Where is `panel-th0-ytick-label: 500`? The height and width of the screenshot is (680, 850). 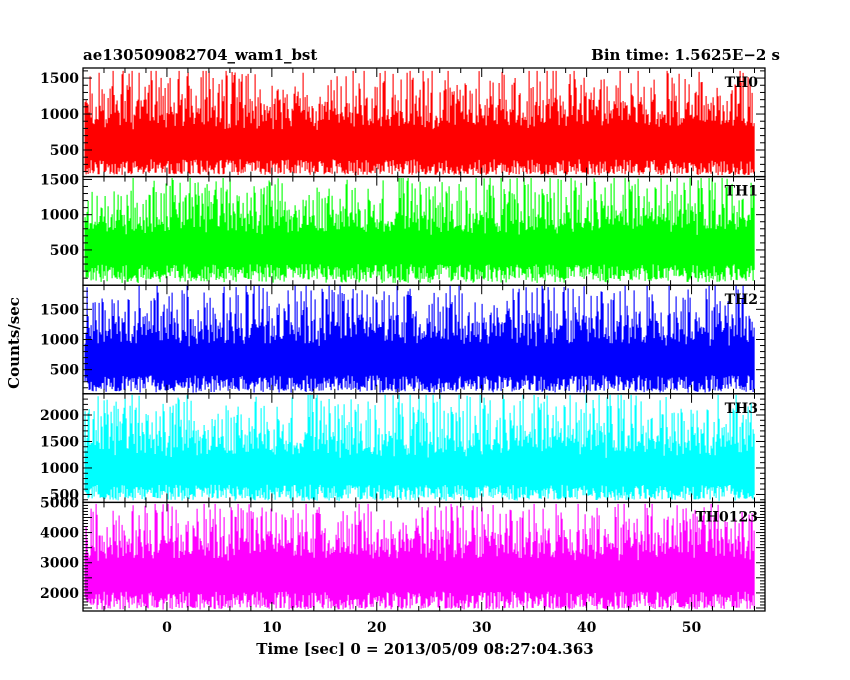 panel-th0-ytick-label: 500 is located at coordinates (64, 151).